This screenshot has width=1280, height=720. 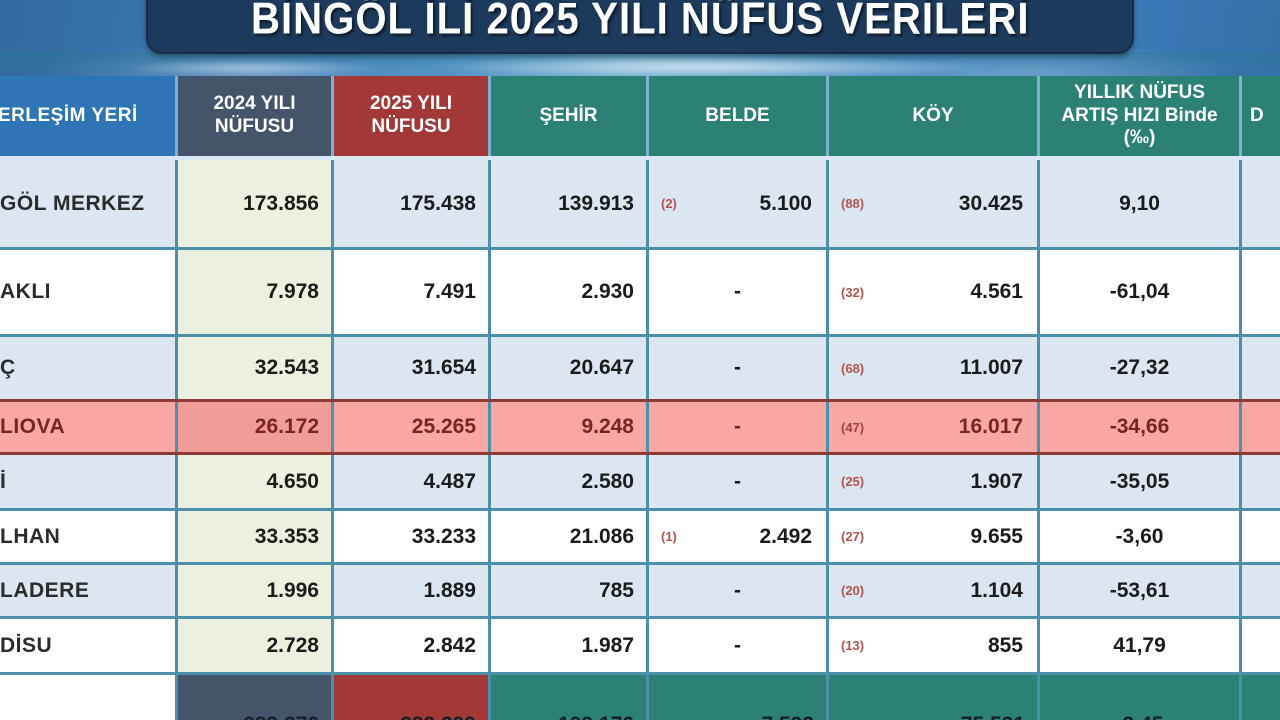 What do you see at coordinates (412, 590) in the screenshot?
I see `pop-2025-cell: 1.889` at bounding box center [412, 590].